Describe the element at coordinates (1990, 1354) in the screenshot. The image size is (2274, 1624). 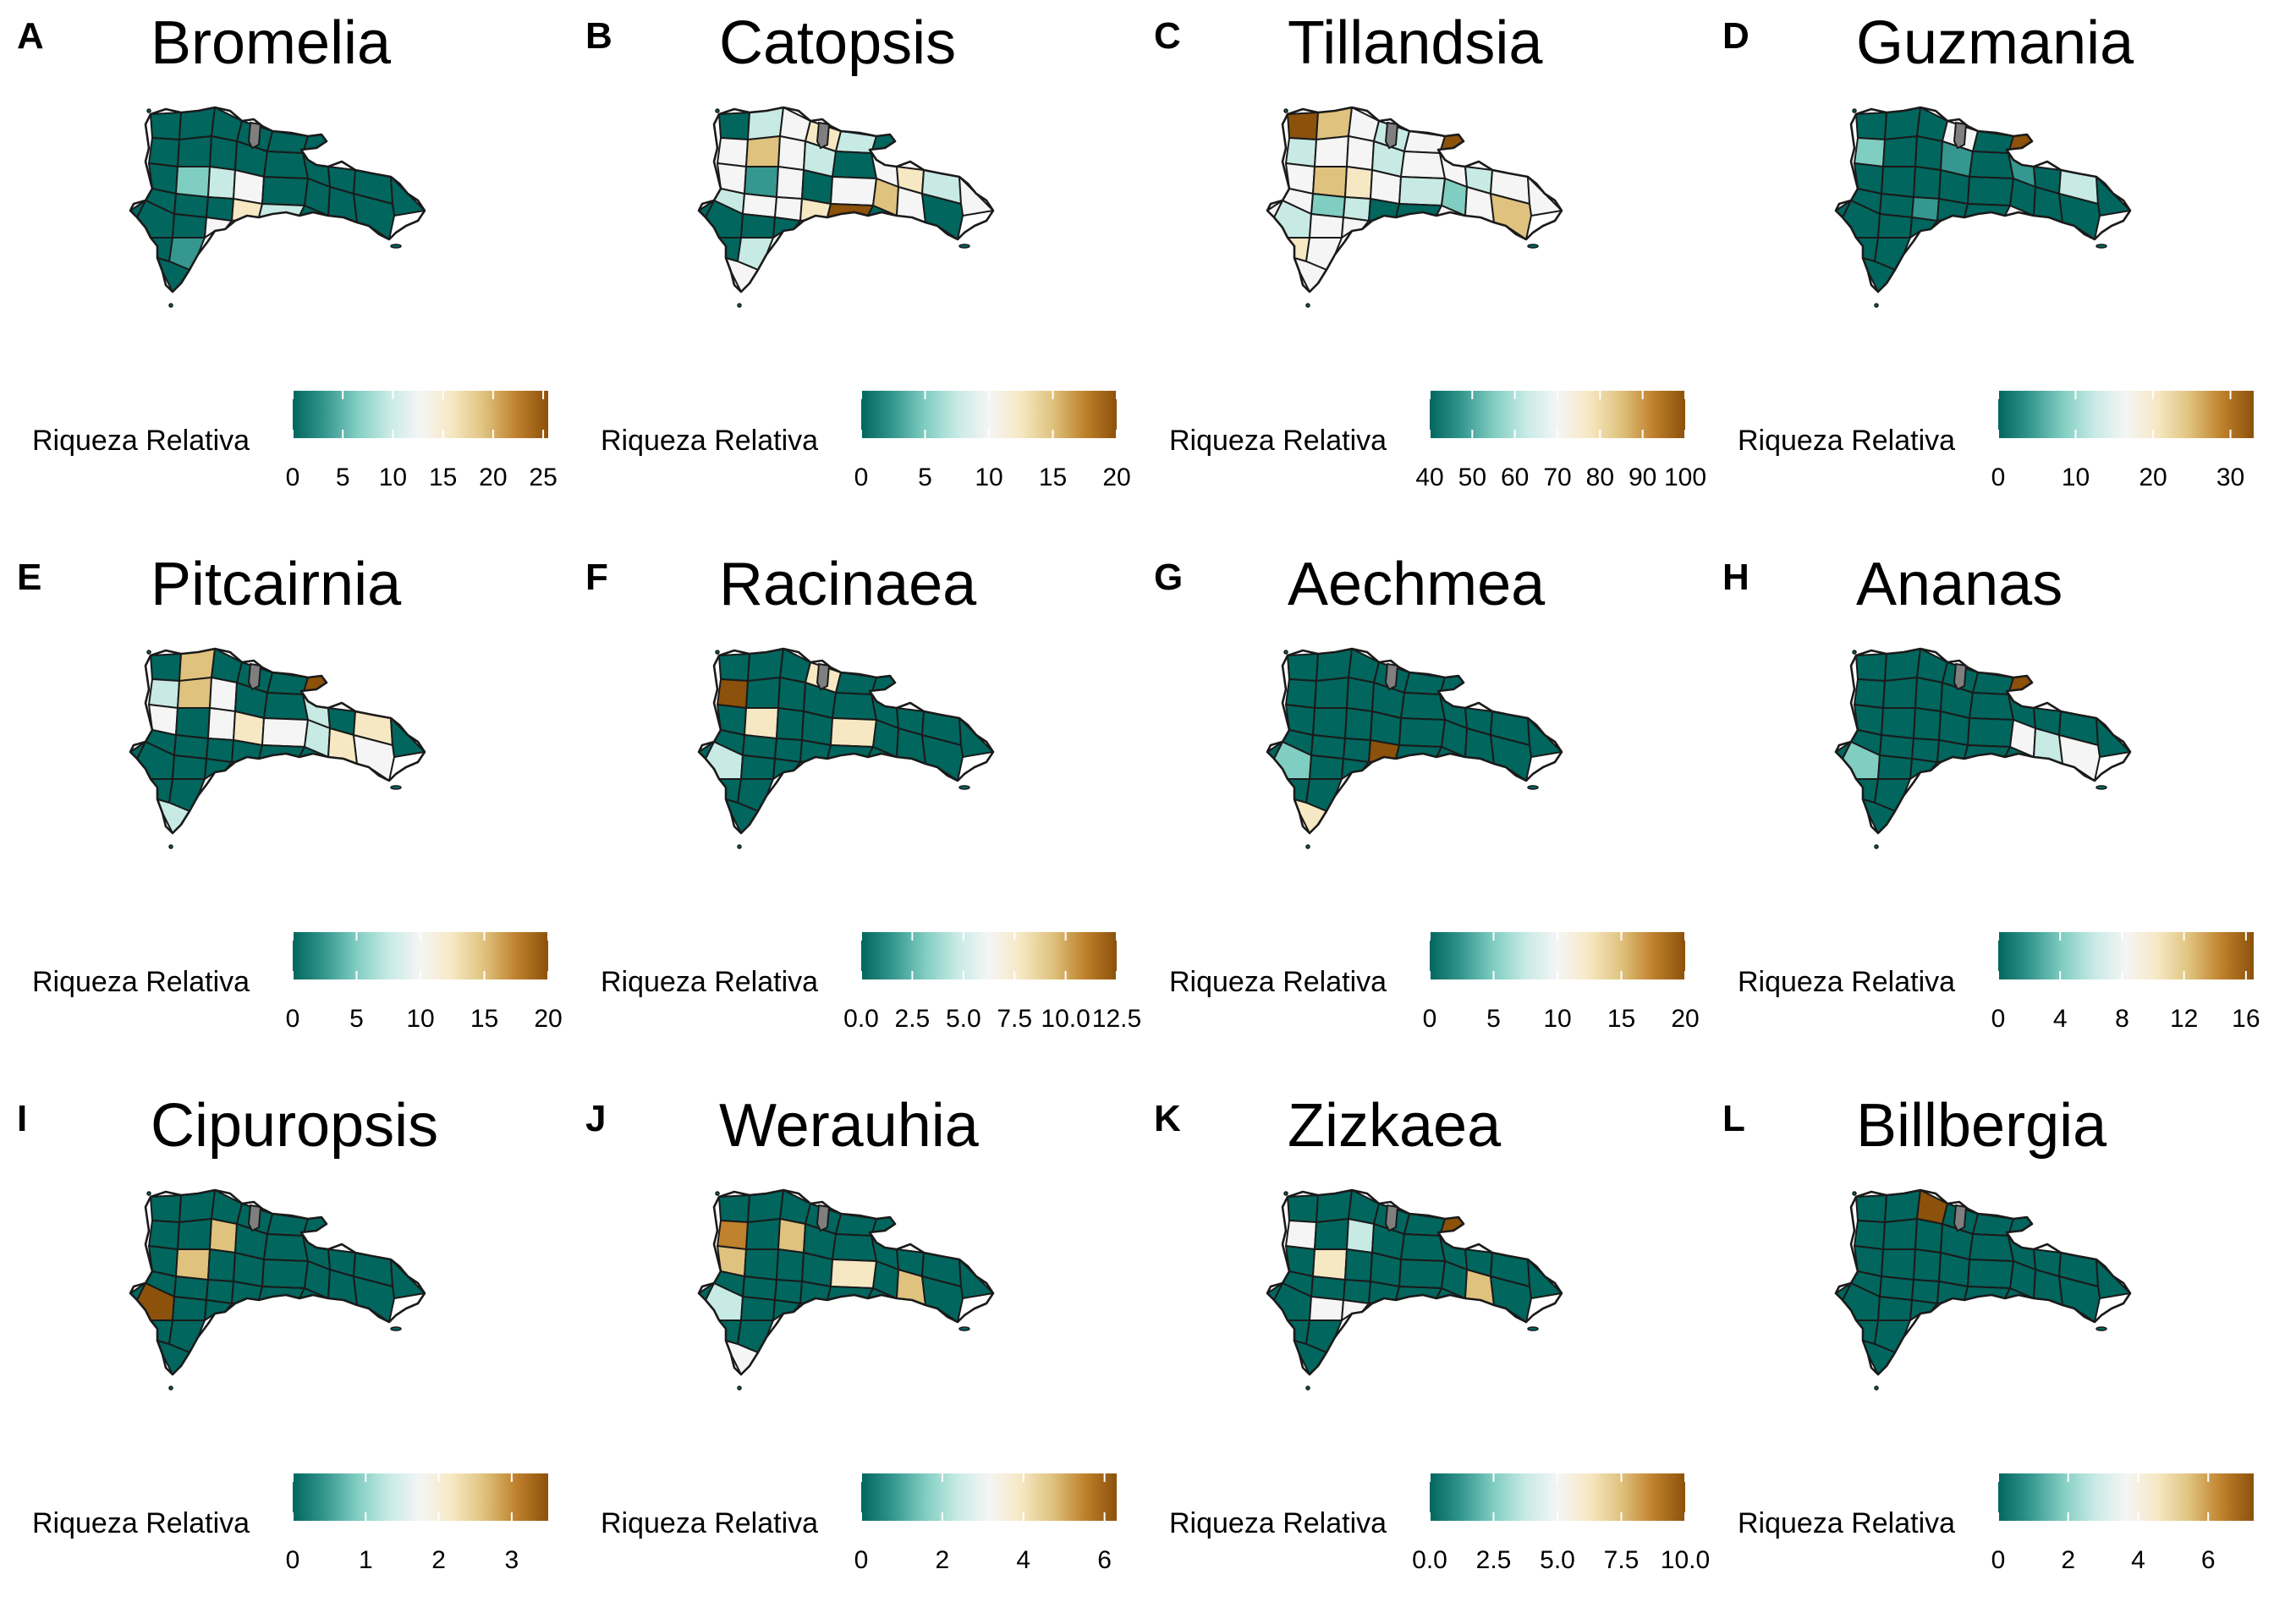
I see `map-panel-l: L Billbergia Riqueza Relativa 0 2 4 6` at that location.